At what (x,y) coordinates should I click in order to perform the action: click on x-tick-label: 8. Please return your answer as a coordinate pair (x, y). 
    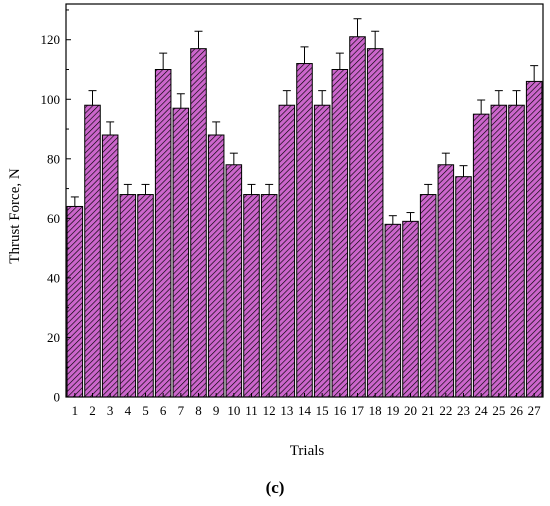
    Looking at the image, I should click on (198, 410).